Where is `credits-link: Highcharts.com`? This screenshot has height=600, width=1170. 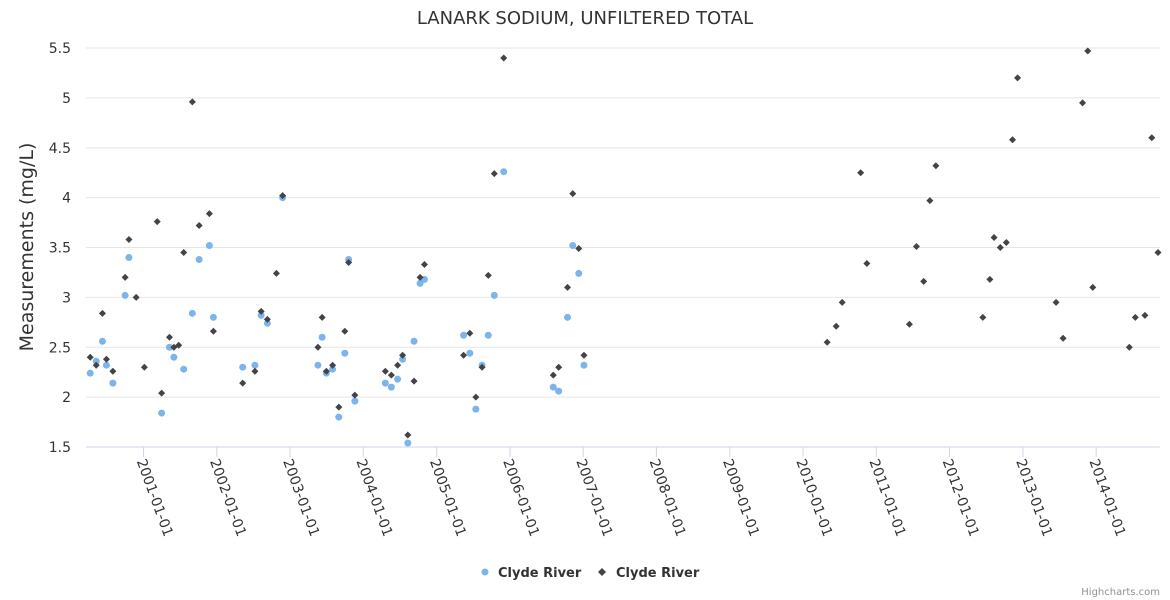
credits-link: Highcharts.com is located at coordinates (1120, 592).